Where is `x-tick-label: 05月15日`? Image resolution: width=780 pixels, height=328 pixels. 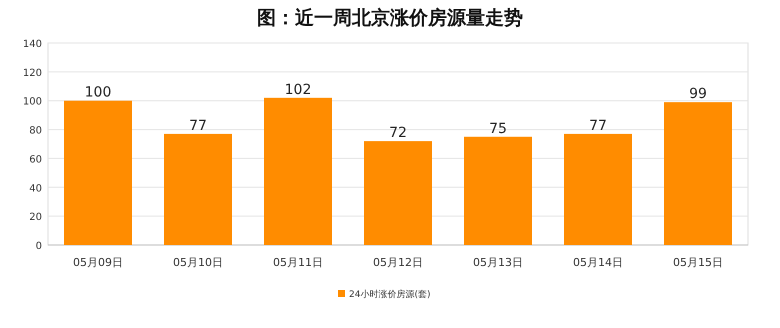 x-tick-label: 05月15日 is located at coordinates (698, 262).